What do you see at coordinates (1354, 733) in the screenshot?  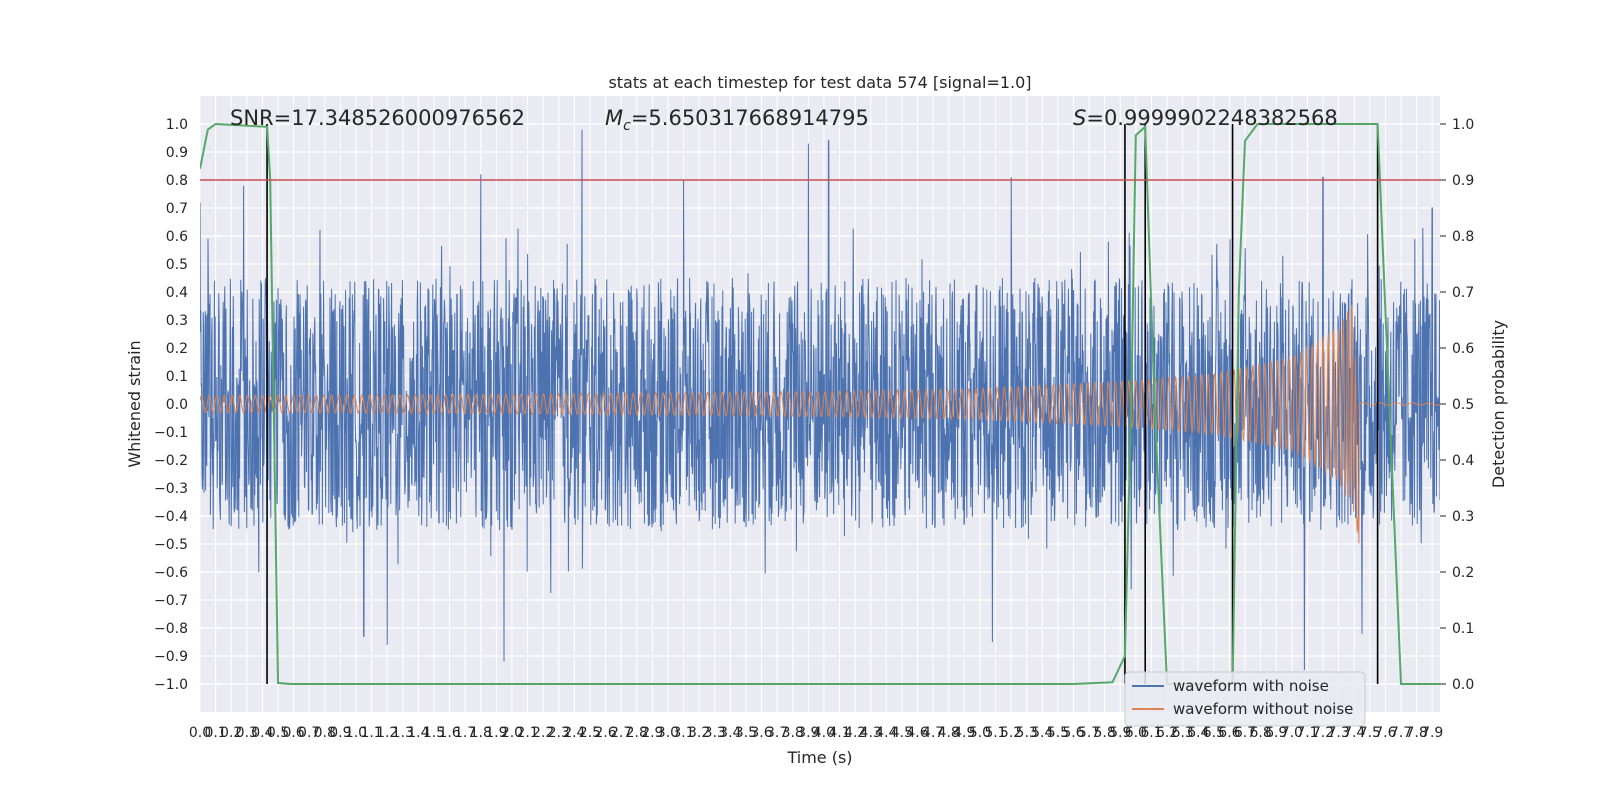 I see `x-tick-label: 7.4` at bounding box center [1354, 733].